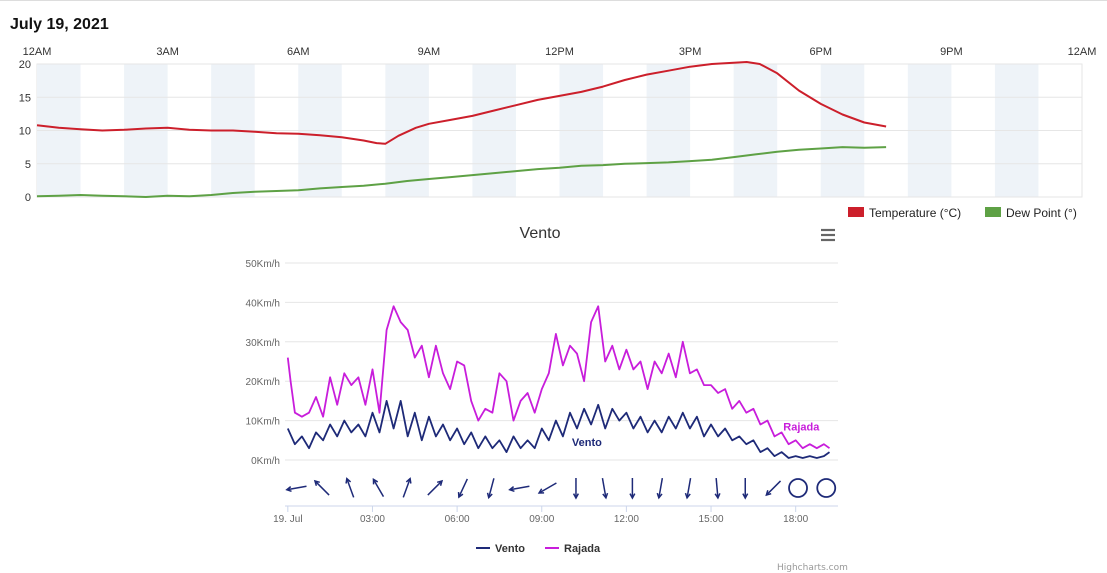 This screenshot has height=573, width=1107. Describe the element at coordinates (461, 172) in the screenshot. I see `dew-point-line` at that location.